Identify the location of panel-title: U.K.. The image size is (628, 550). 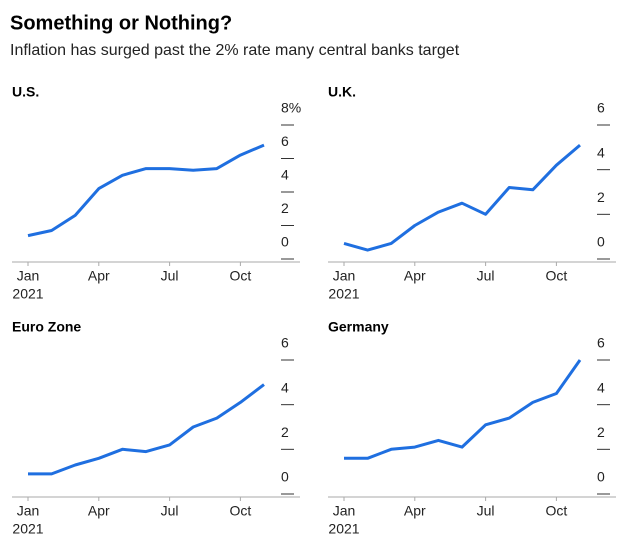
(342, 92).